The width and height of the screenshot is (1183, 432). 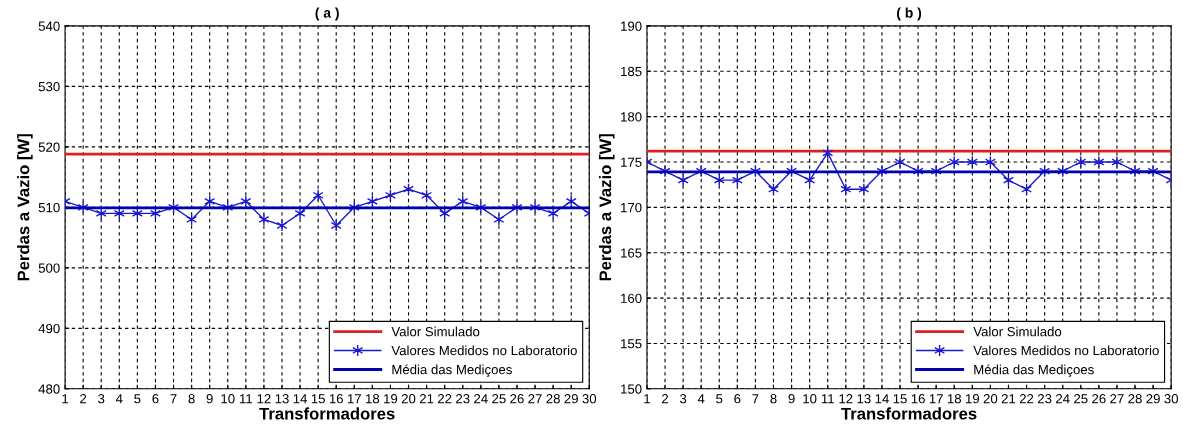 I want to click on y-tick-label: 165, so click(x=631, y=253).